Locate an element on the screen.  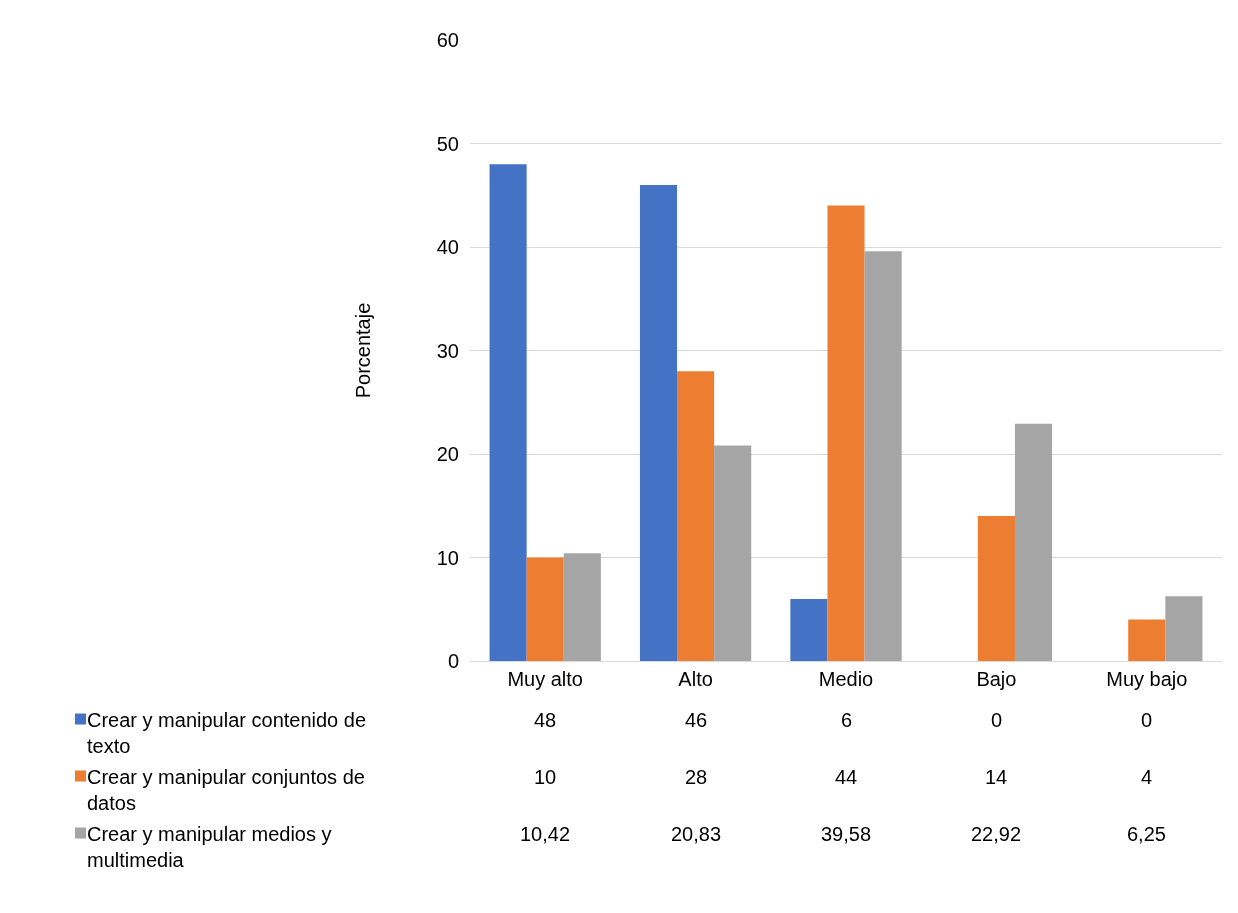
data-label: 46 is located at coordinates (696, 720).